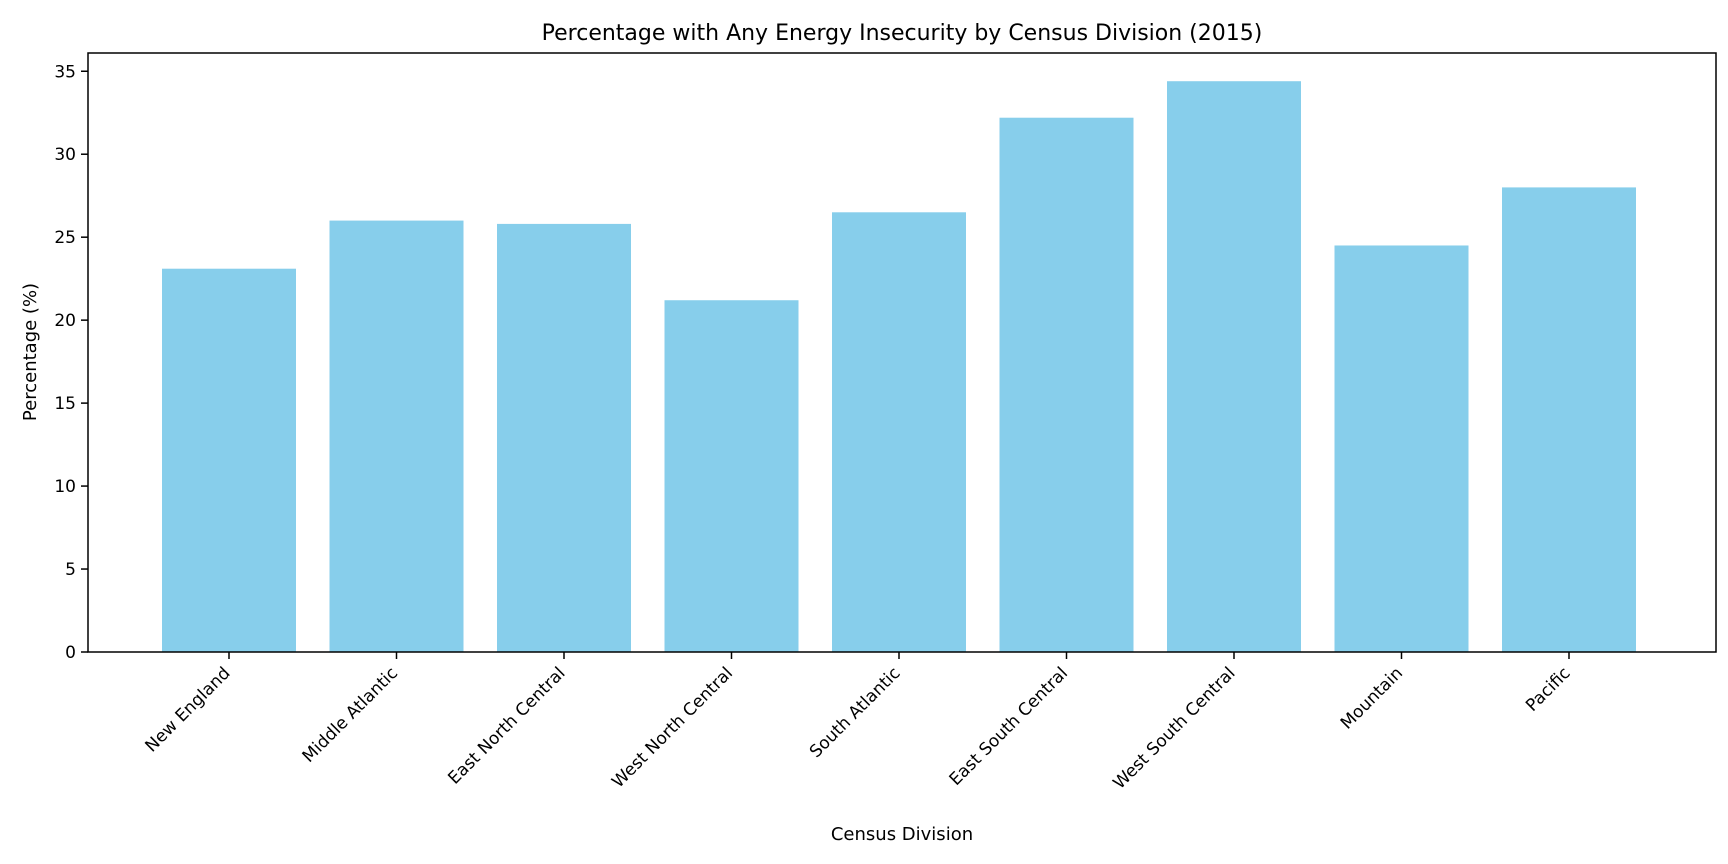  I want to click on y-tick-label: 25, so click(65, 238).